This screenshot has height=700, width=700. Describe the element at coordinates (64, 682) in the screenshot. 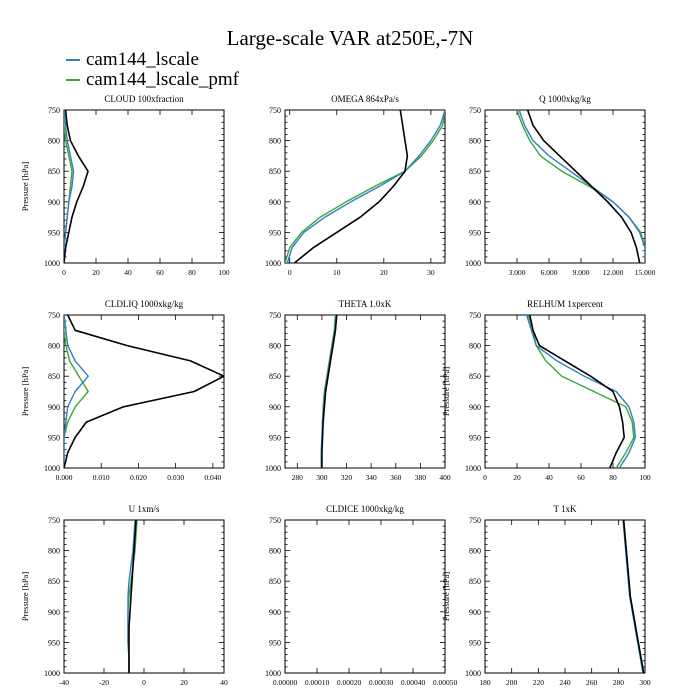

I see `panel-7-xtick-label: -40` at that location.